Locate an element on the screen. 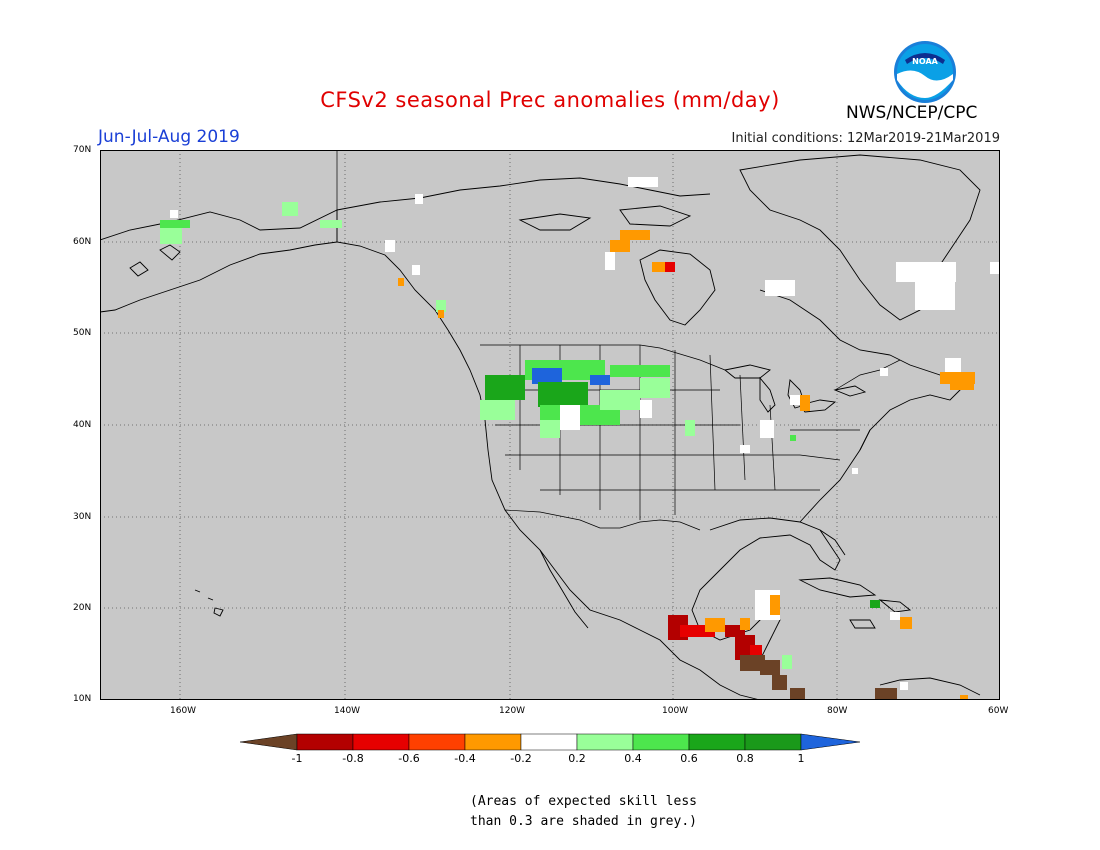 The width and height of the screenshot is (1100, 850). lat-label-20n: 20N is located at coordinates (82, 608).